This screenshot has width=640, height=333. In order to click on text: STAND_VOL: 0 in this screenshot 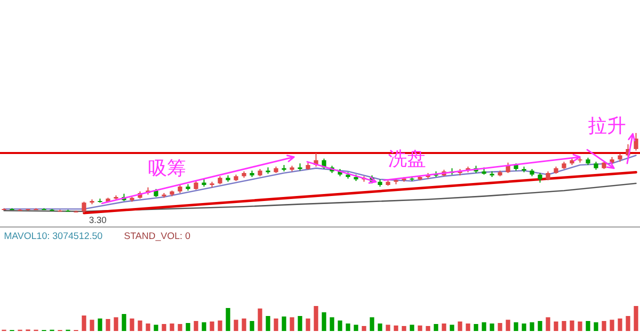, I will do `click(157, 236)`.